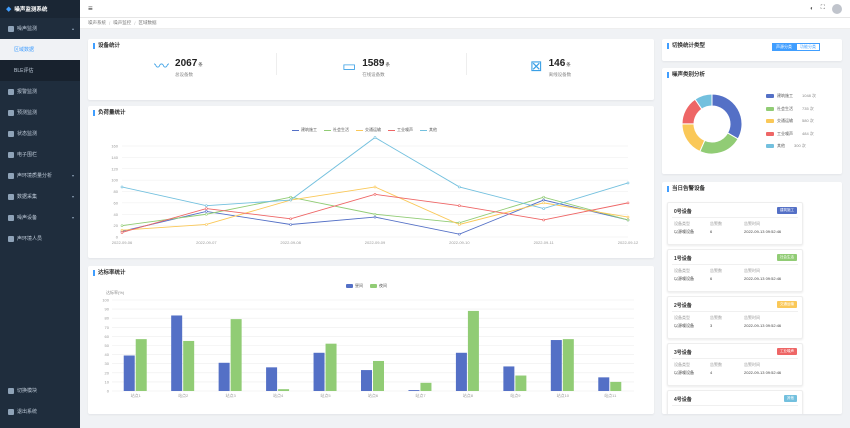 The width and height of the screenshot is (850, 428). What do you see at coordinates (40, 70) in the screenshot?
I see `sidebar-item: BLE评估` at bounding box center [40, 70].